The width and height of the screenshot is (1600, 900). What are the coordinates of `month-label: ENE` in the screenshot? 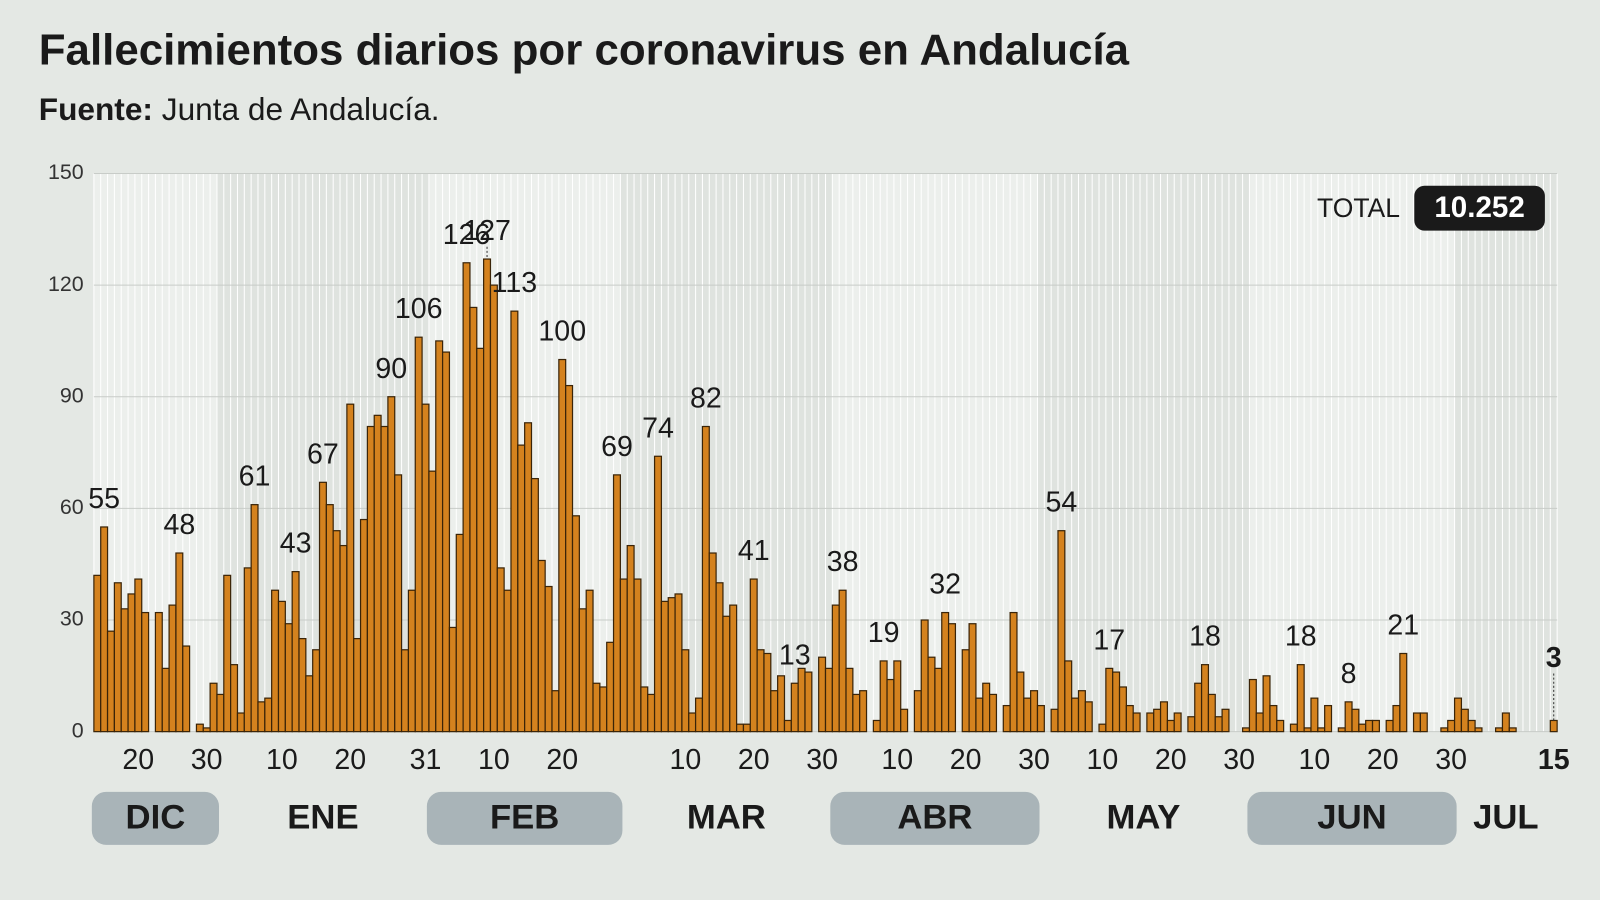 It's located at (322, 818).